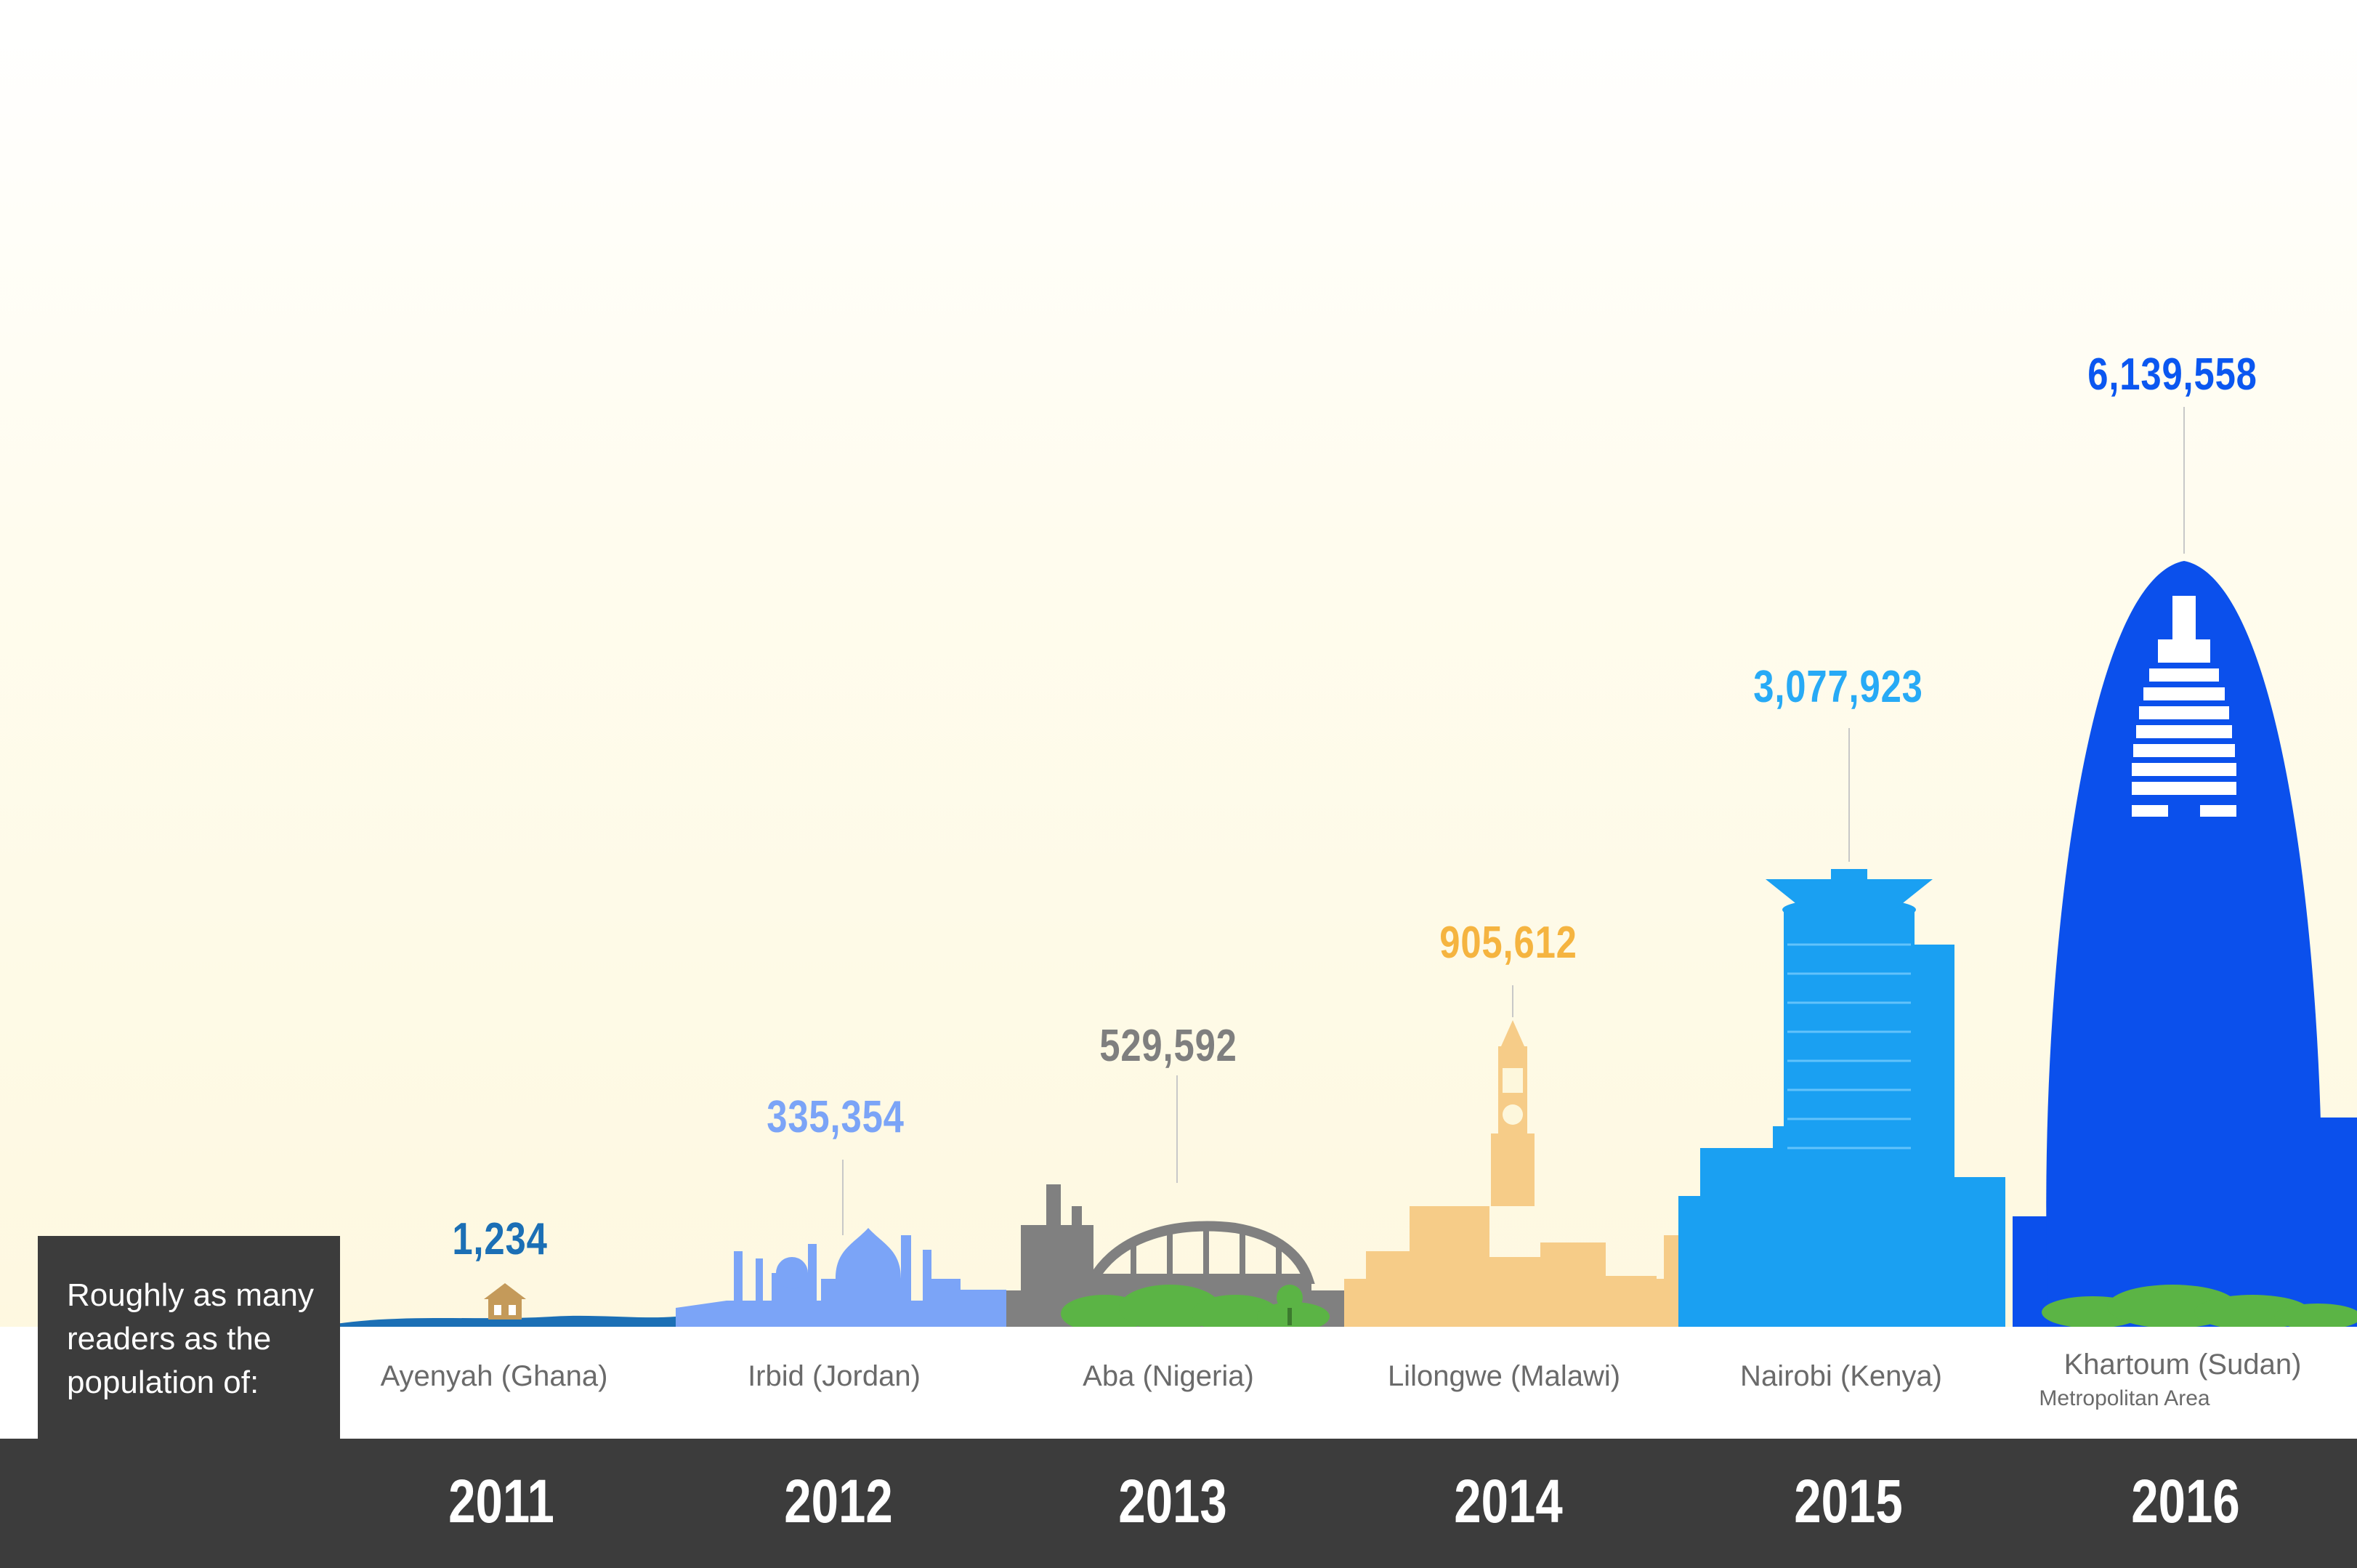 This screenshot has width=2357, height=1568. Describe the element at coordinates (2182, 1365) in the screenshot. I see `city-2016: Khartoum (Sudan)` at that location.